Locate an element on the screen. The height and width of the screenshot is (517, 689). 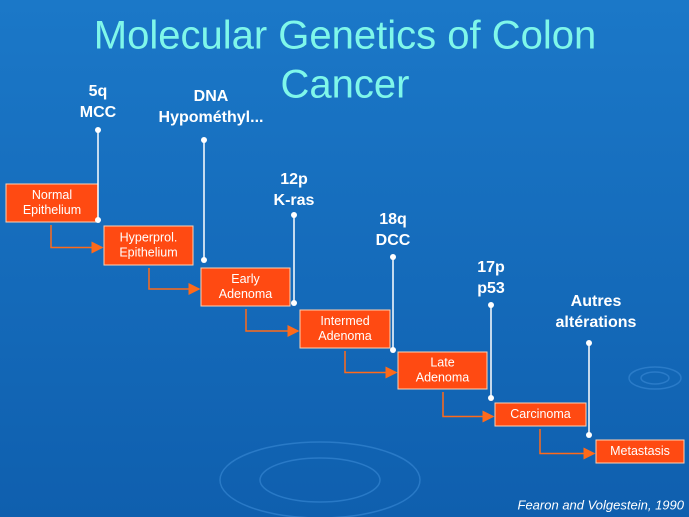
citation: Fearon and Volgestein, 1990 is located at coordinates (601, 504).